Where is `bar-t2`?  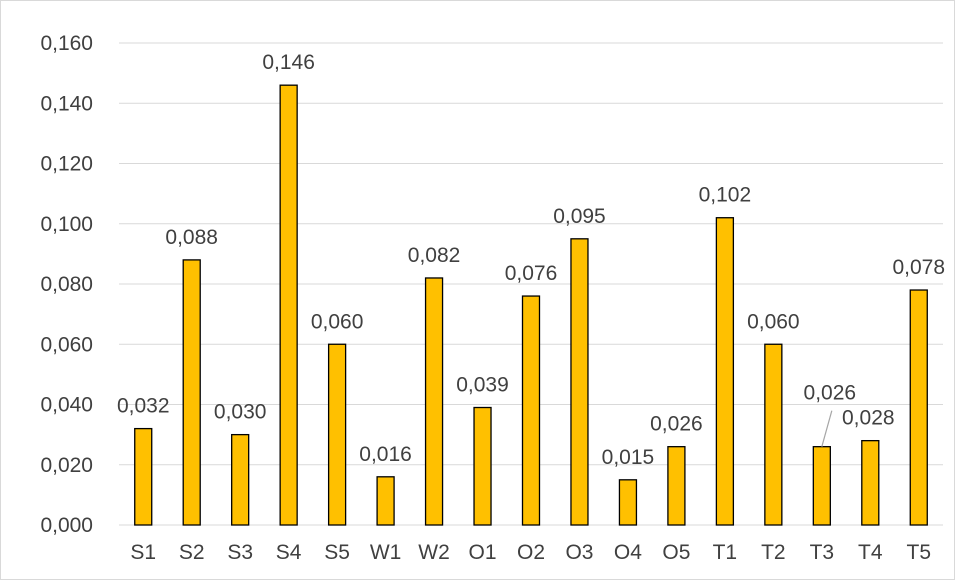
bar-t2 is located at coordinates (773, 434).